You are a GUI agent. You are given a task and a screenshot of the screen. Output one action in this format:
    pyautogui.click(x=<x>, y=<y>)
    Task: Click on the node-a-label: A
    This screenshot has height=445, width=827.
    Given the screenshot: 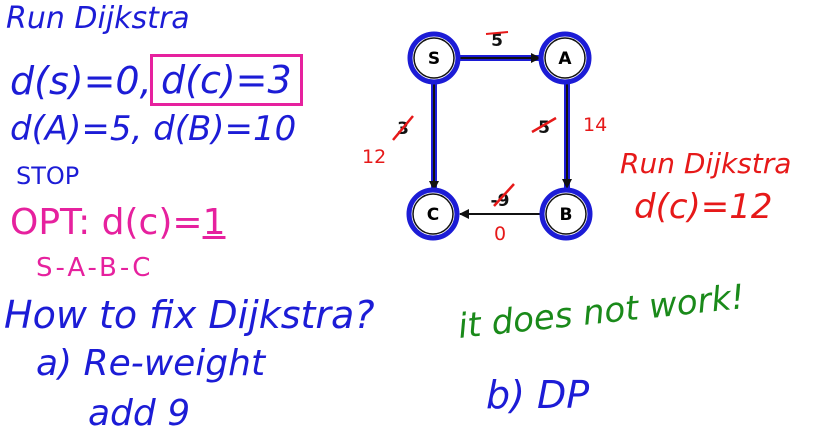 What is the action you would take?
    pyautogui.click(x=565, y=59)
    